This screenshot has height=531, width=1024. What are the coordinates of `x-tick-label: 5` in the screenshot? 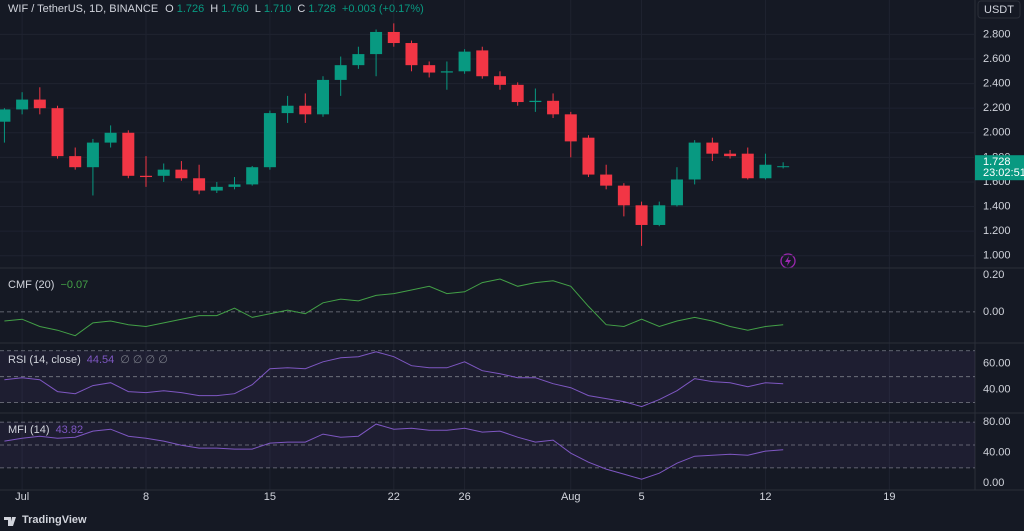 It's located at (642, 497).